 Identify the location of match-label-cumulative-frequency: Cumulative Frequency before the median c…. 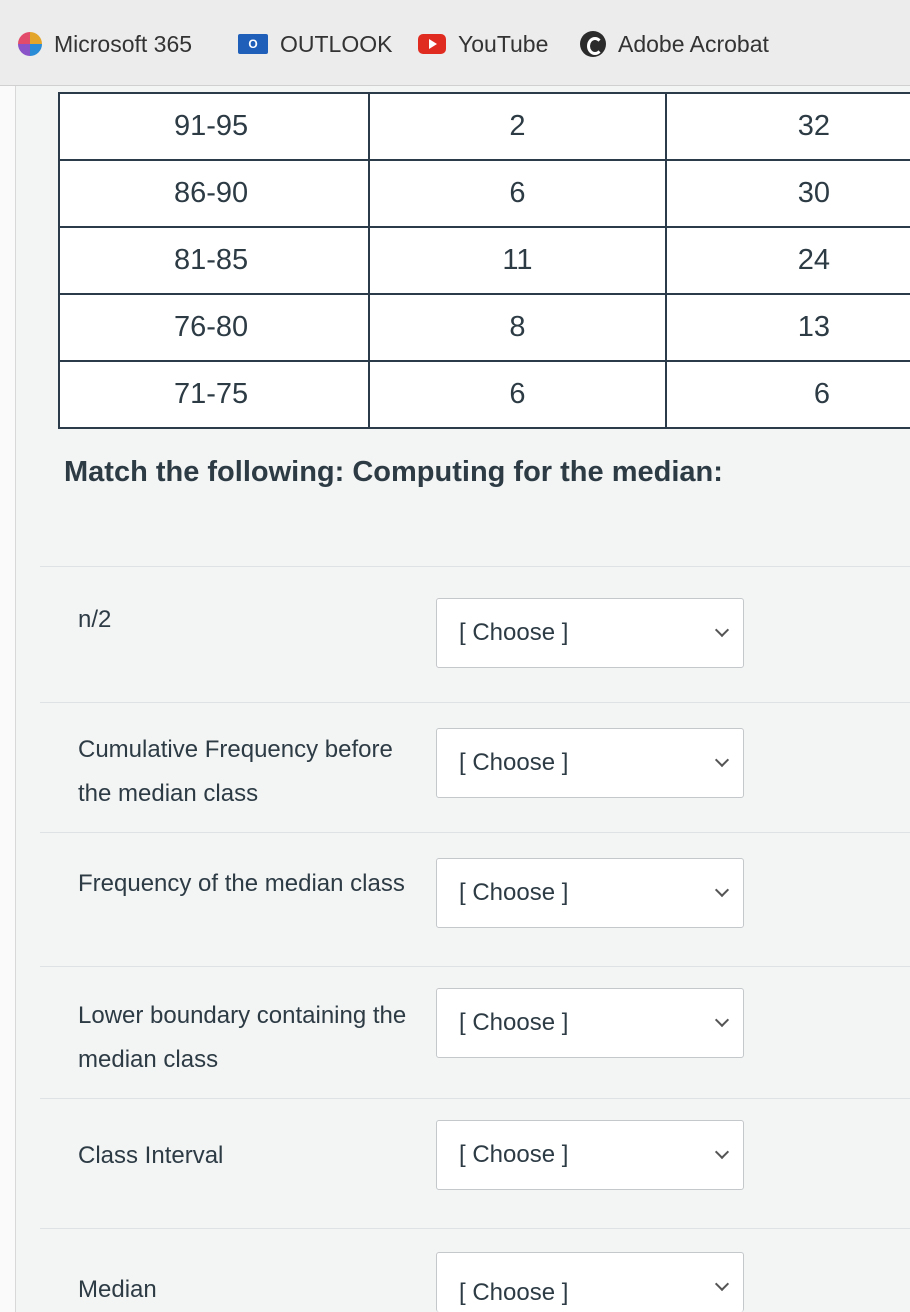
(235, 771).